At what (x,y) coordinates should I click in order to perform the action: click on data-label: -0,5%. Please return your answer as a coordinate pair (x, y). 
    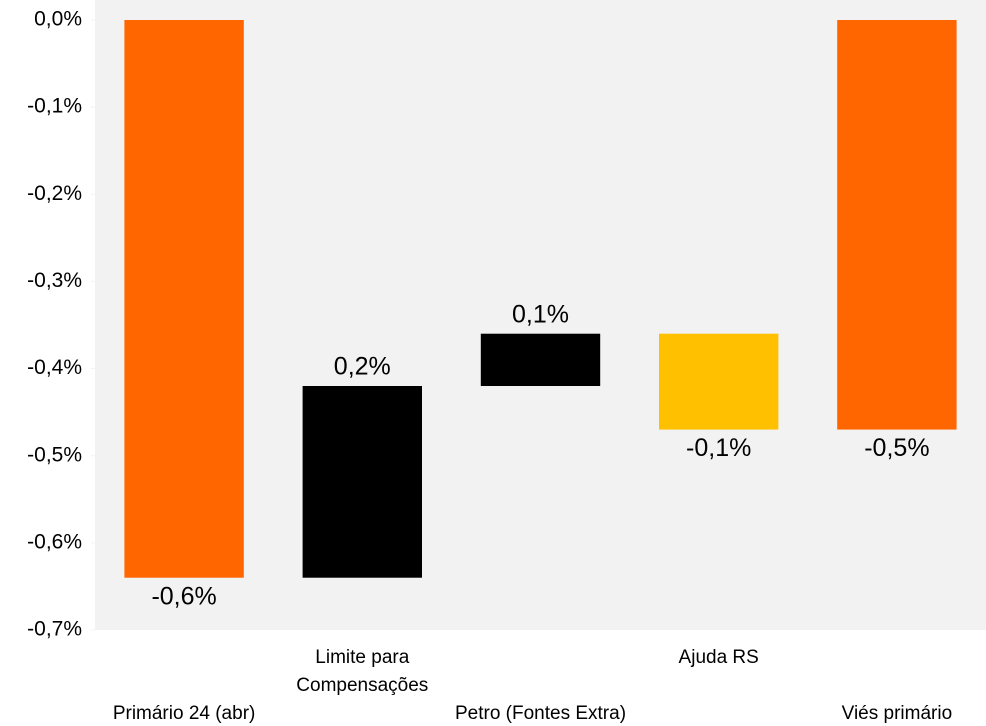
    Looking at the image, I should click on (896, 448).